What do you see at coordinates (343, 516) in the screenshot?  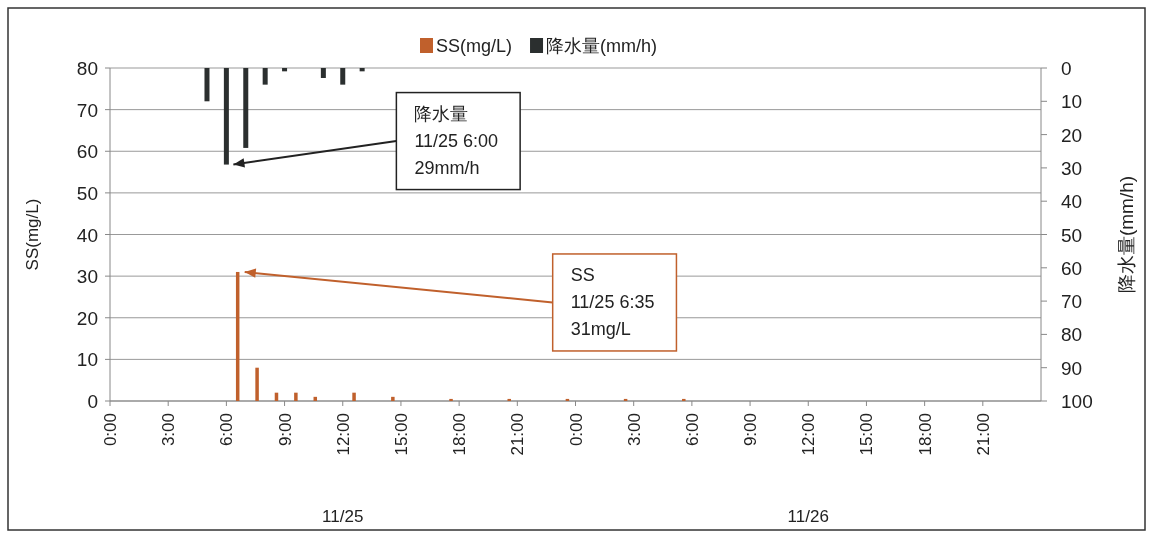 I see `text: 11/25` at bounding box center [343, 516].